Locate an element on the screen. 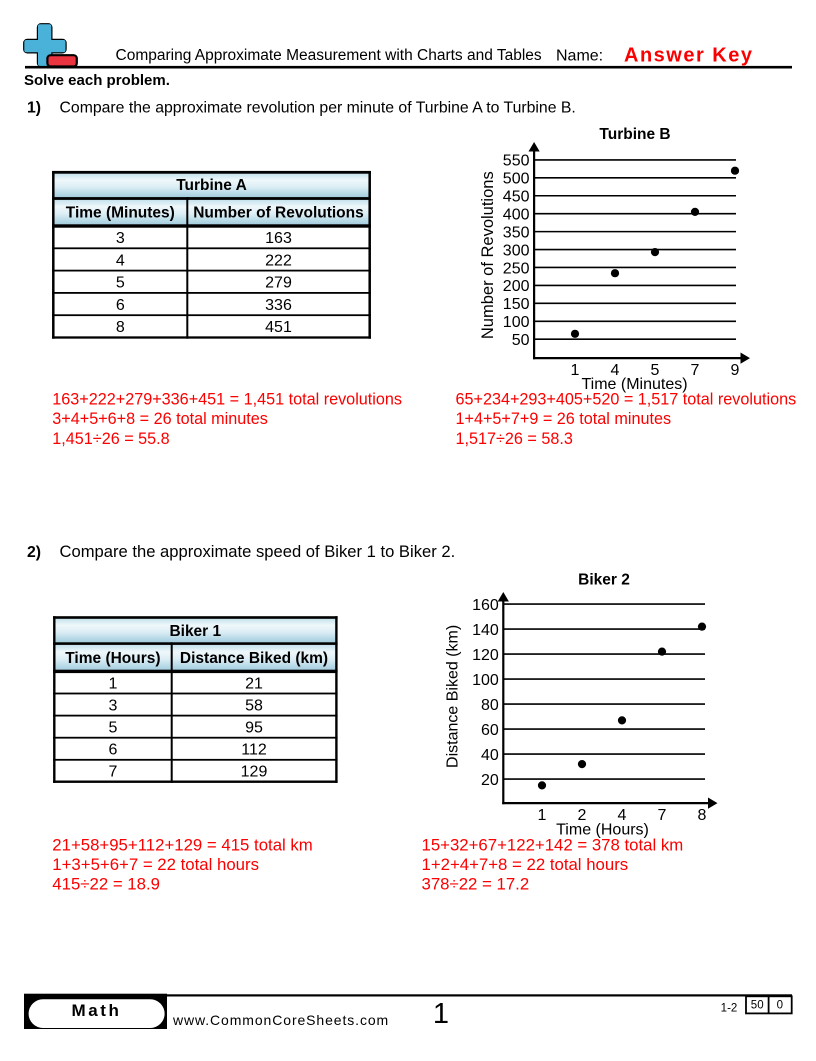 The height and width of the screenshot is (1061, 816). svg-text: 2) is located at coordinates (34, 552).